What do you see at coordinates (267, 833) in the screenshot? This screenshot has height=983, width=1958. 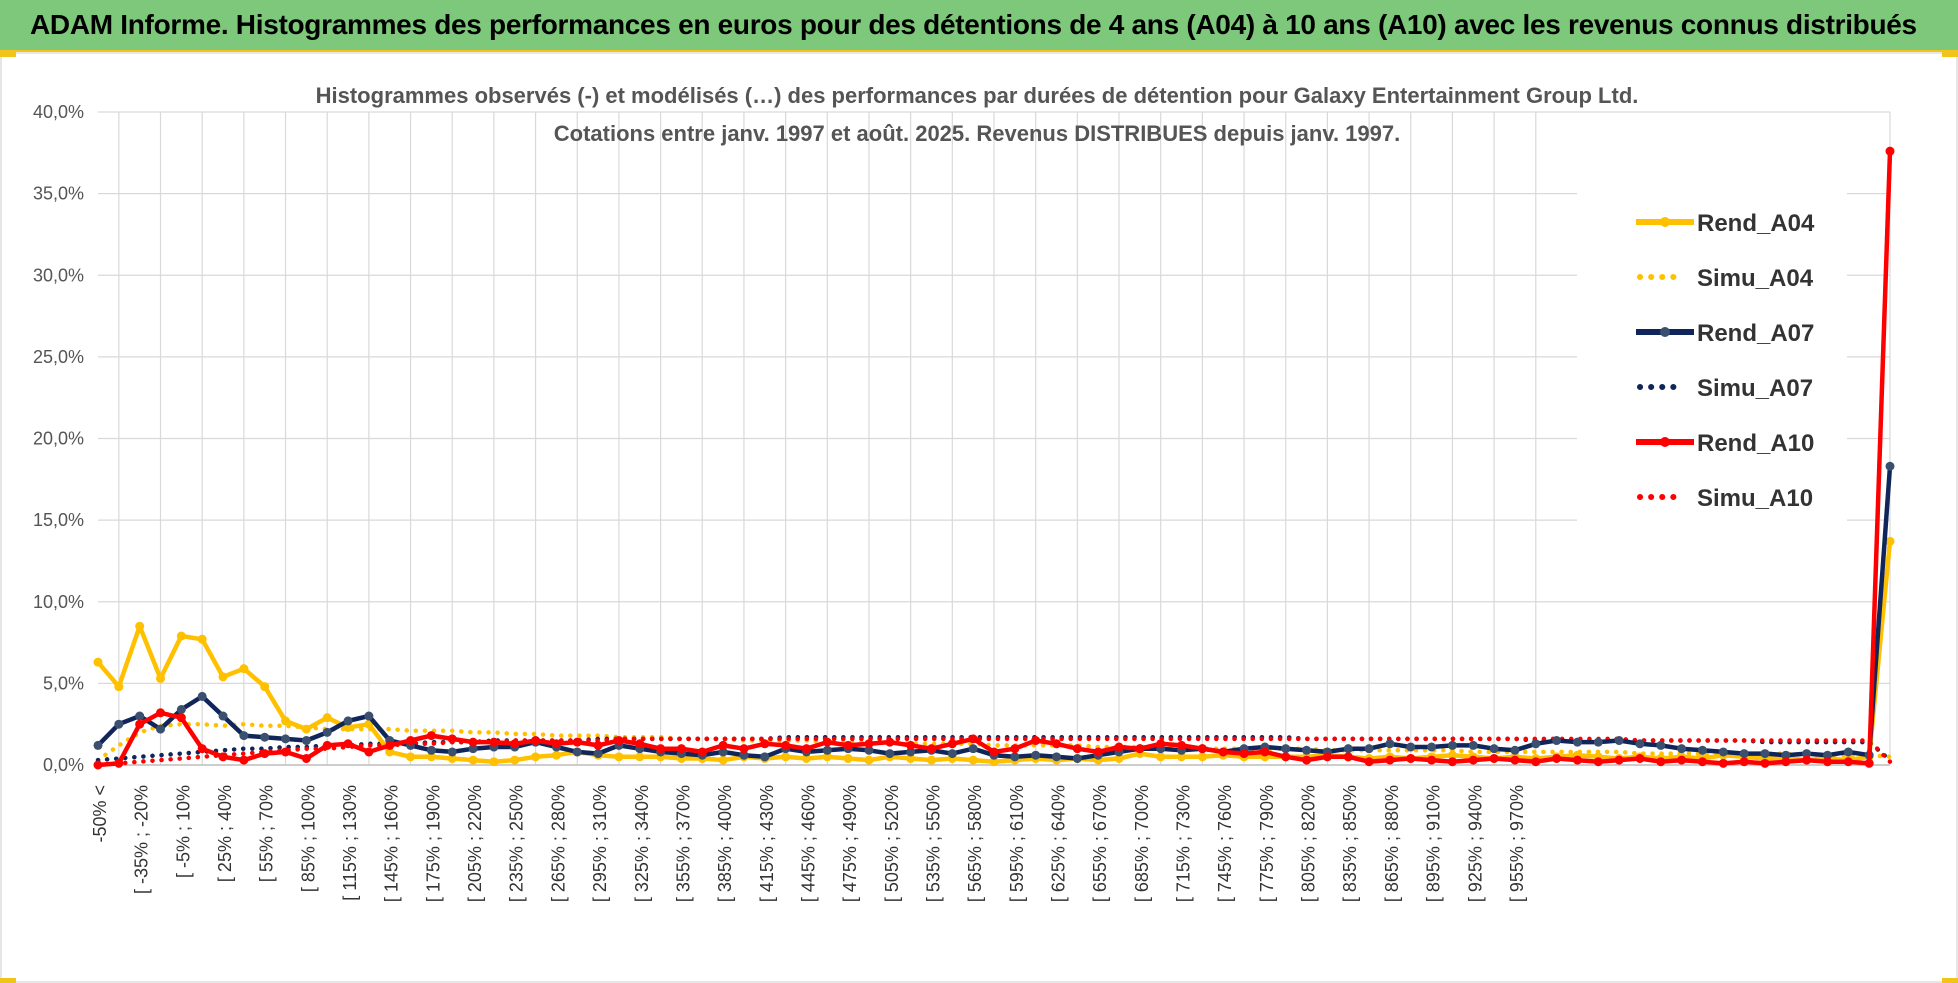 I see `x-tick-label: [ 55% ; 70%` at bounding box center [267, 833].